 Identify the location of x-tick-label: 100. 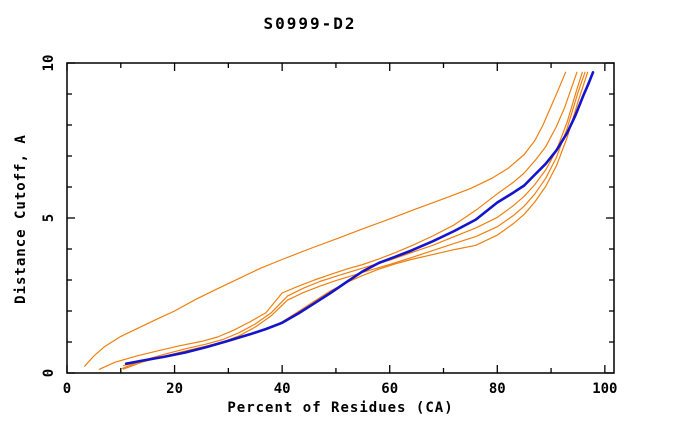
(604, 389).